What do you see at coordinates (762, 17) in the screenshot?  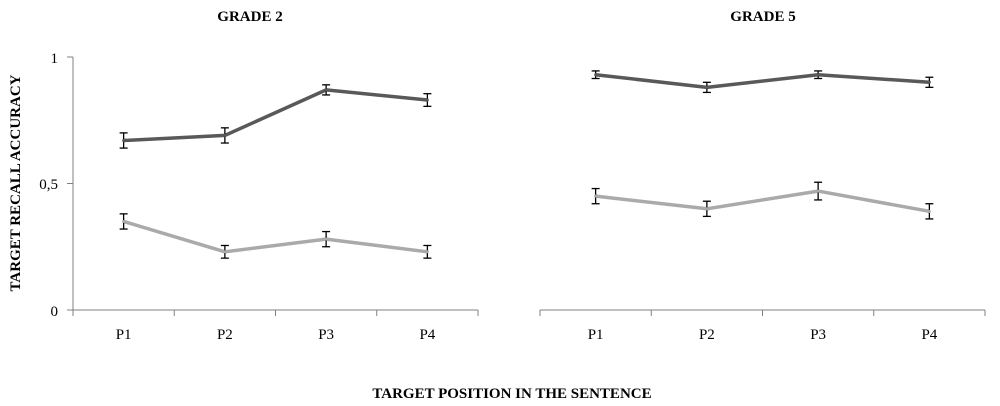 I see `panel-title-grade-5: GRADE 5` at bounding box center [762, 17].